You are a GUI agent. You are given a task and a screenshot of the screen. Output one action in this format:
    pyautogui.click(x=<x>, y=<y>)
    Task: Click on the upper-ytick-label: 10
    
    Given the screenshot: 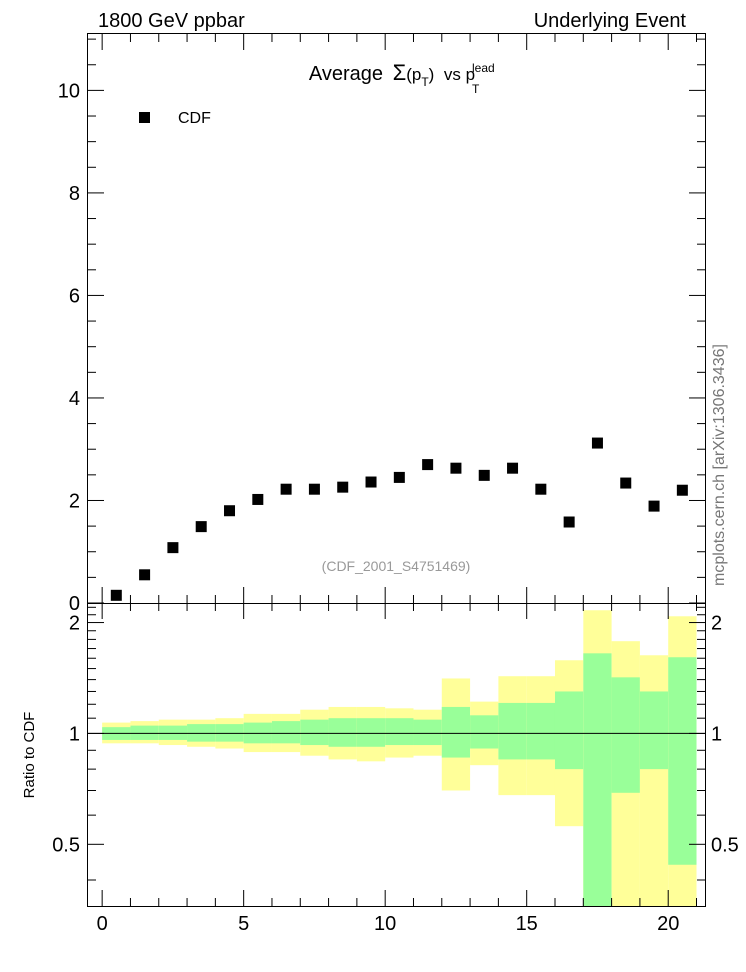 What is the action you would take?
    pyautogui.click(x=69, y=91)
    